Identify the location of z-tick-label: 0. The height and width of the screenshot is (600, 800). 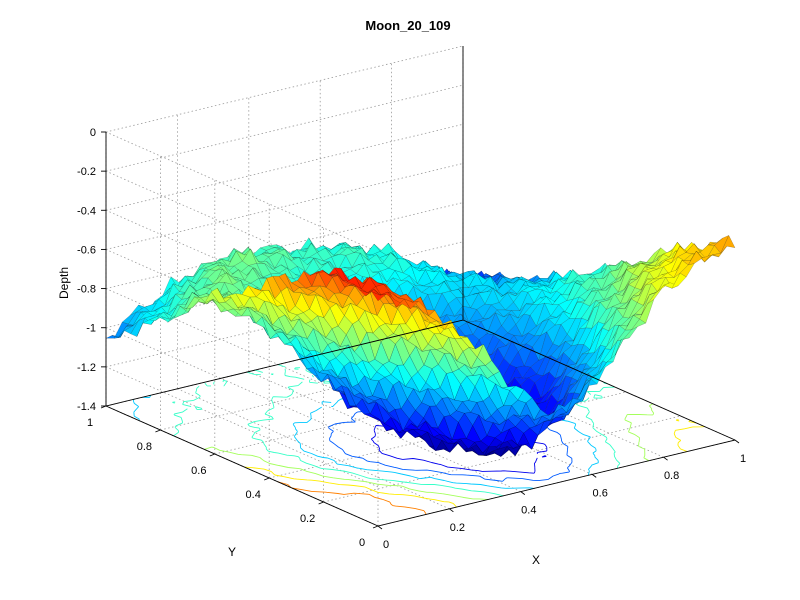
(93, 133).